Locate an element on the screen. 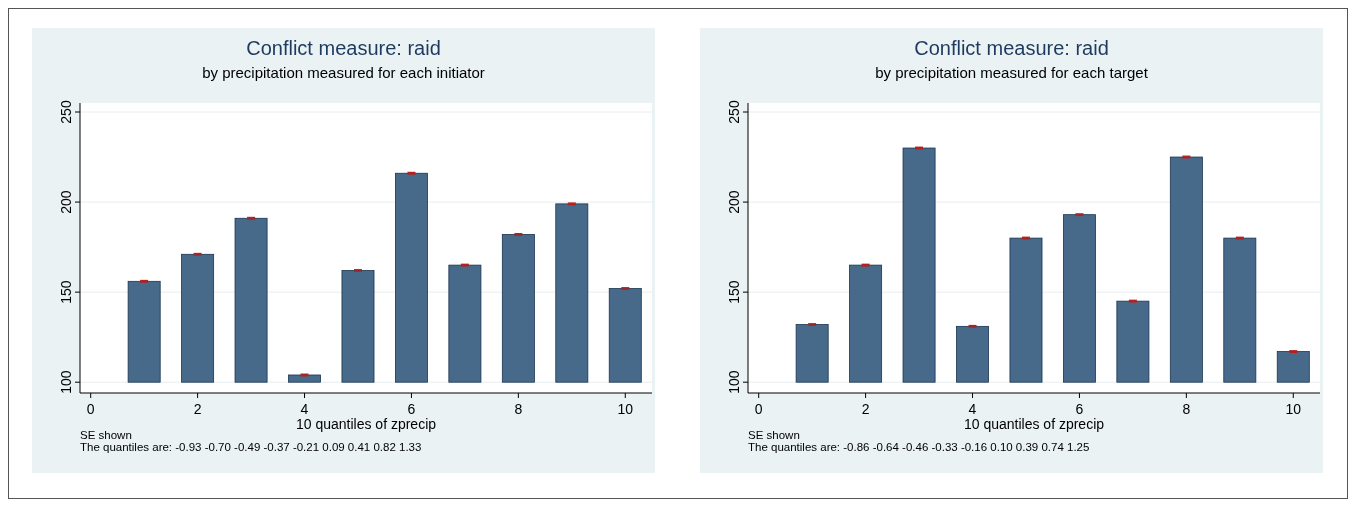 The height and width of the screenshot is (508, 1355). chart-subtitle: by precipitation measured for each initiator is located at coordinates (343, 72).